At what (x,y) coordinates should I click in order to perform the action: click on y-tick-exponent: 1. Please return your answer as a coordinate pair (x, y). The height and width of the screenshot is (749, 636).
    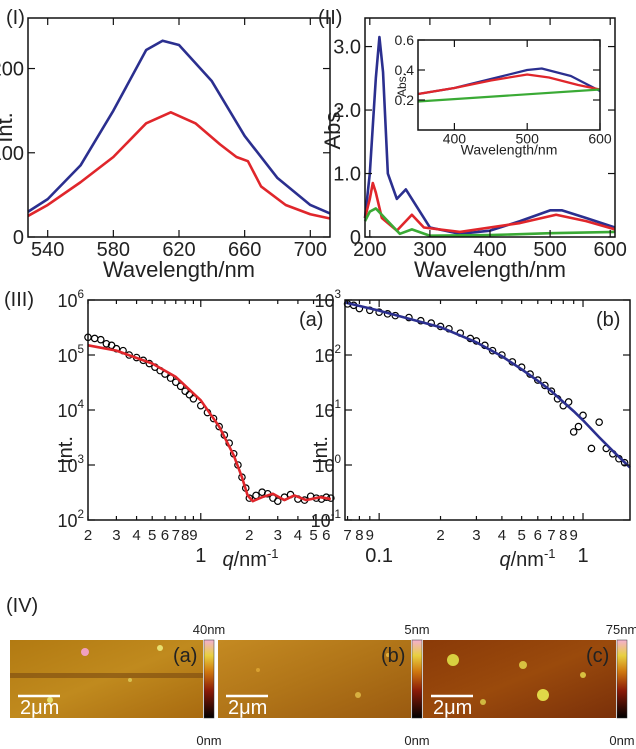
    Looking at the image, I should click on (337, 404).